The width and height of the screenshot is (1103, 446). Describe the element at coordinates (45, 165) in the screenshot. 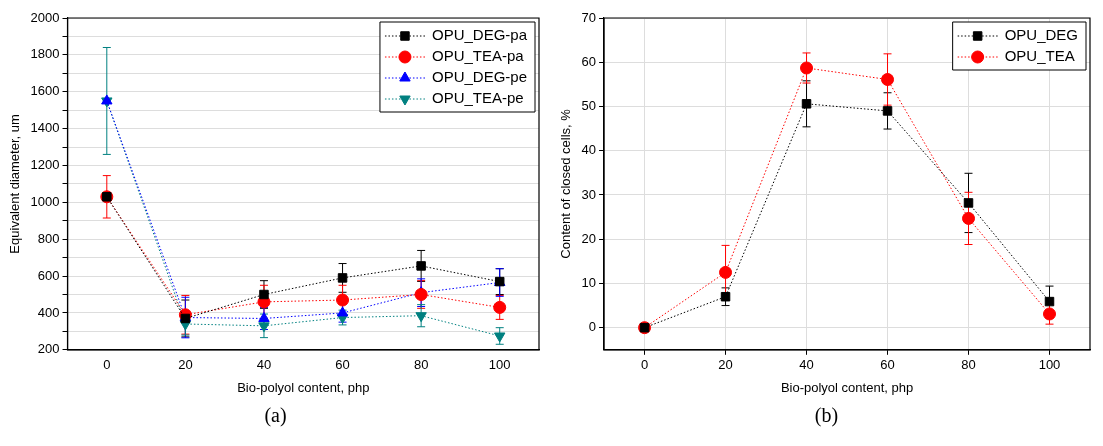

I see `y-tick-label: 1200` at that location.